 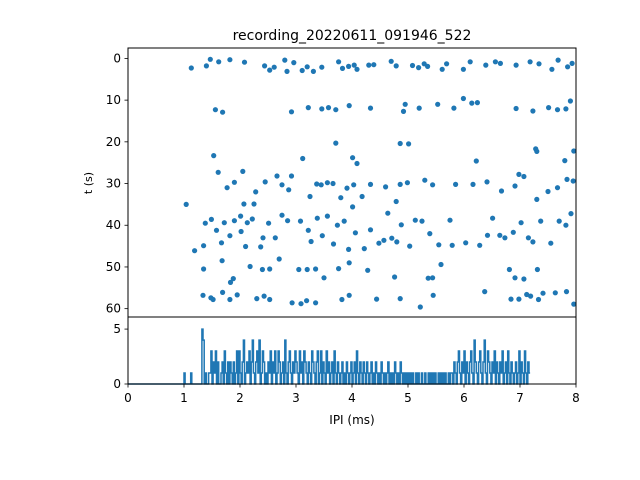 I want to click on histogram-x-tick-label: 7, so click(x=520, y=398).